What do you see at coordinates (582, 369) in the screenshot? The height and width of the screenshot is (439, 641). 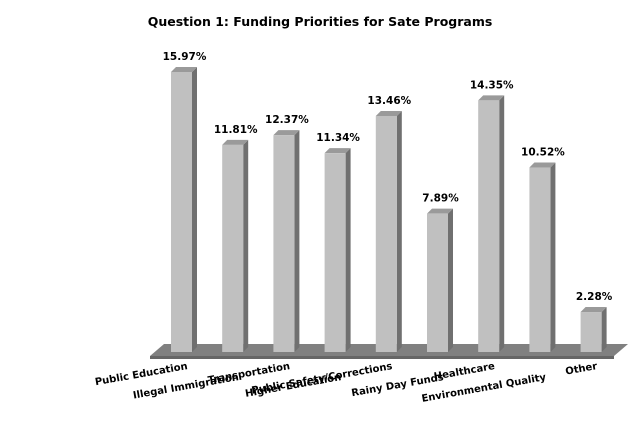 I see `x-tick-label: Other` at bounding box center [582, 369].